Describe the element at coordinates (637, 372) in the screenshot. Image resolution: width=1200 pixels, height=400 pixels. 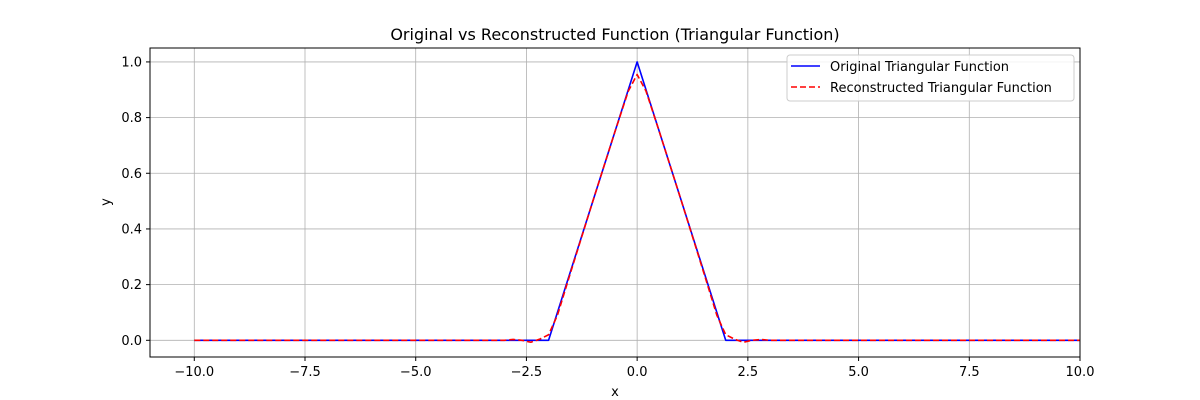
I see `x-tick-label: 0.0` at that location.